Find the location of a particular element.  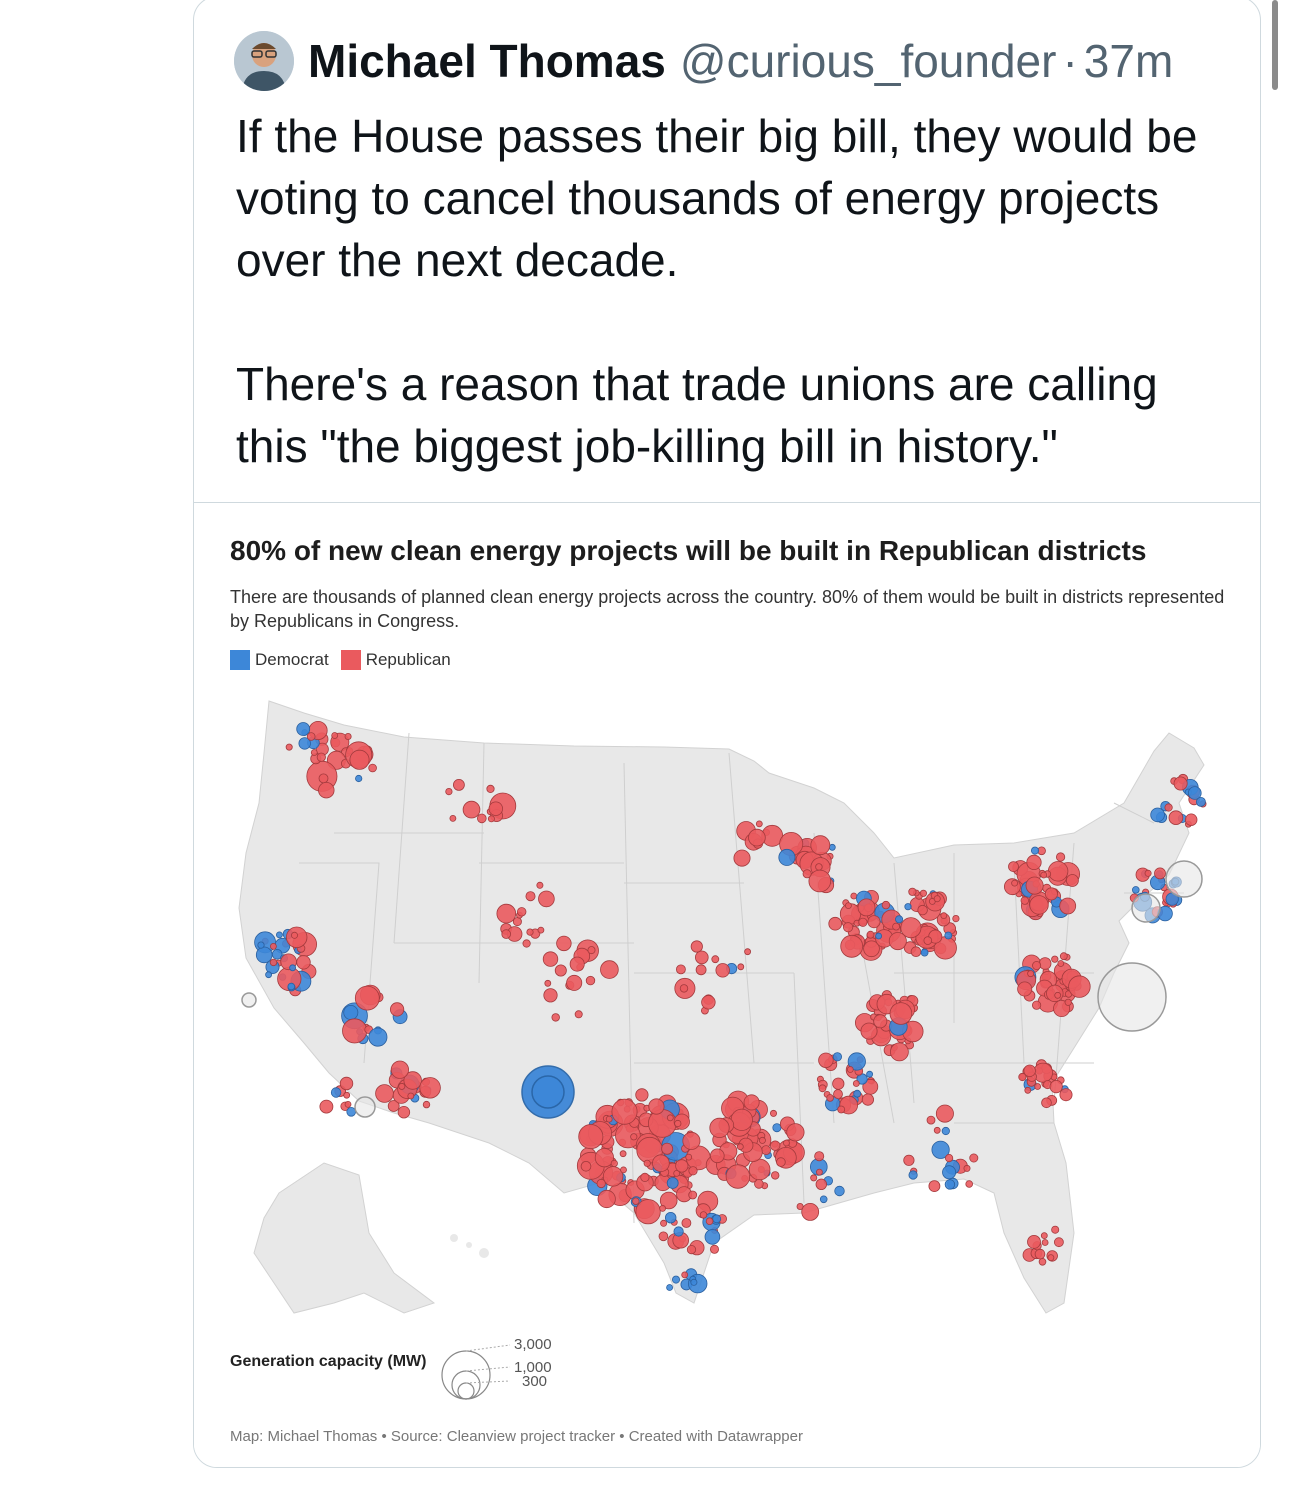

window-scrollbar is located at coordinates (1275, 45).